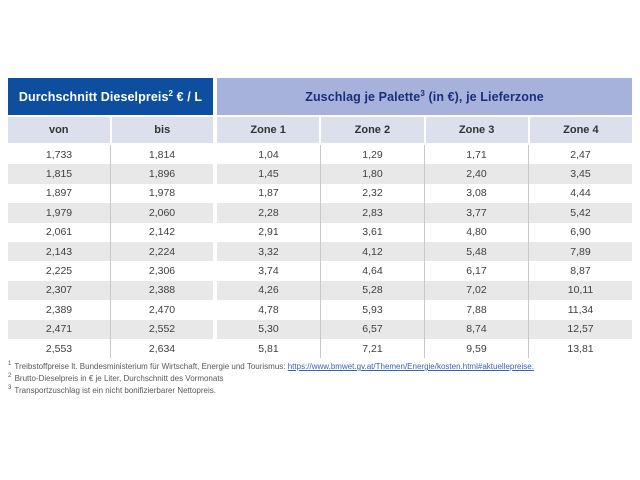 The height and width of the screenshot is (480, 640). I want to click on row-price-range: 2,143 2,224, so click(110, 251).